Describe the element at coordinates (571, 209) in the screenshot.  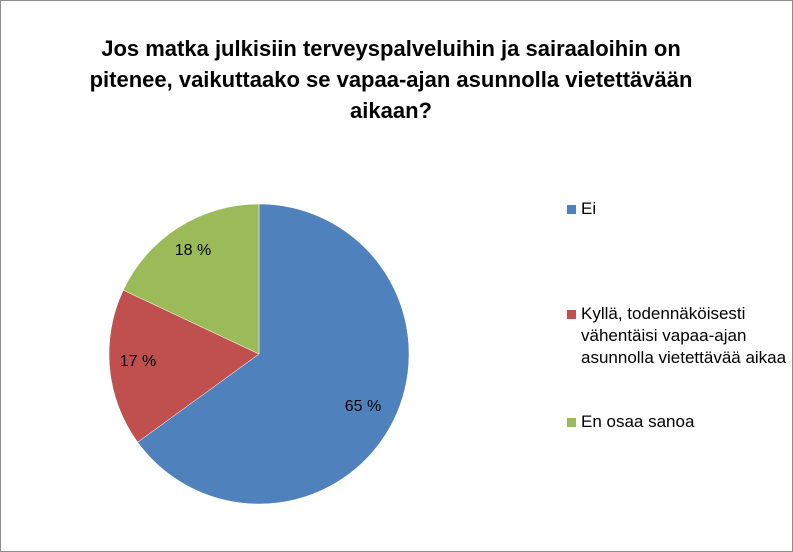
I see `legend-swatch-ei` at that location.